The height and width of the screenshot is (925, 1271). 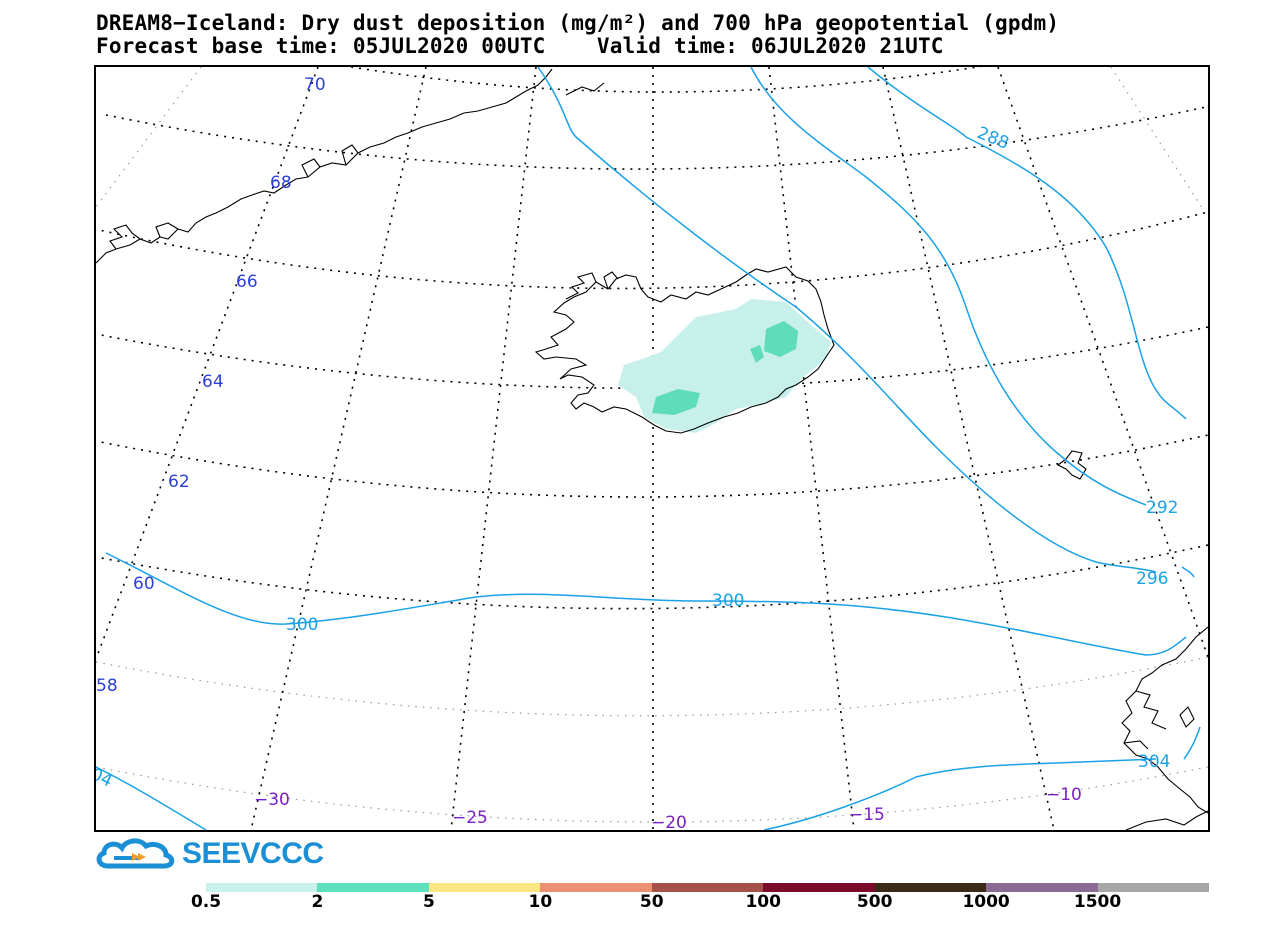 I want to click on lat-label-60: 60, so click(x=144, y=584).